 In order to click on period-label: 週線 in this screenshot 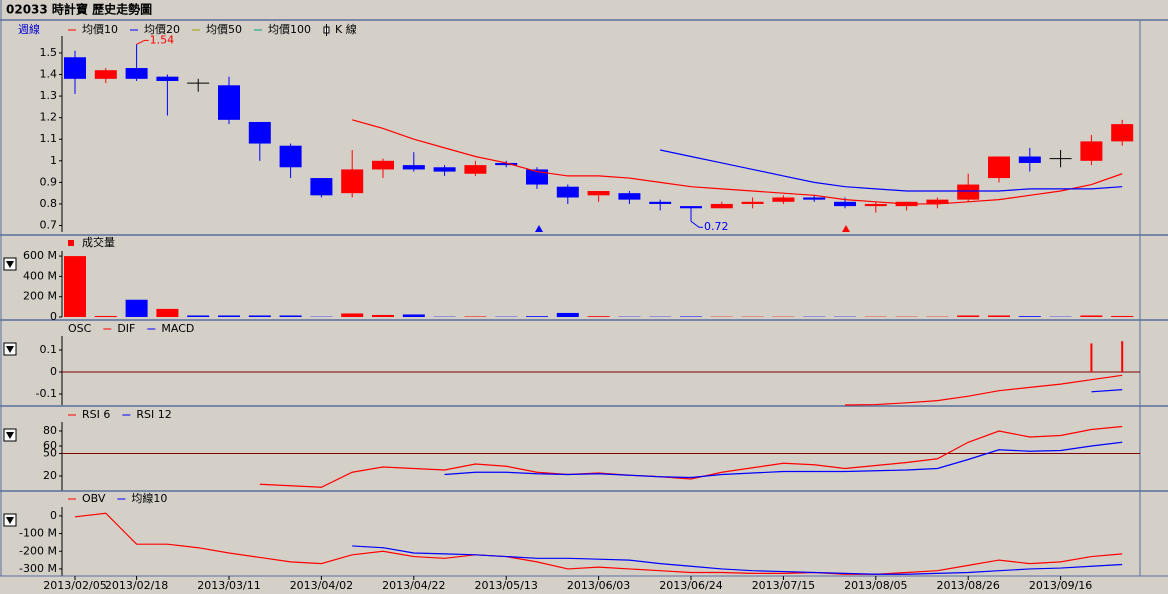, I will do `click(29, 29)`.